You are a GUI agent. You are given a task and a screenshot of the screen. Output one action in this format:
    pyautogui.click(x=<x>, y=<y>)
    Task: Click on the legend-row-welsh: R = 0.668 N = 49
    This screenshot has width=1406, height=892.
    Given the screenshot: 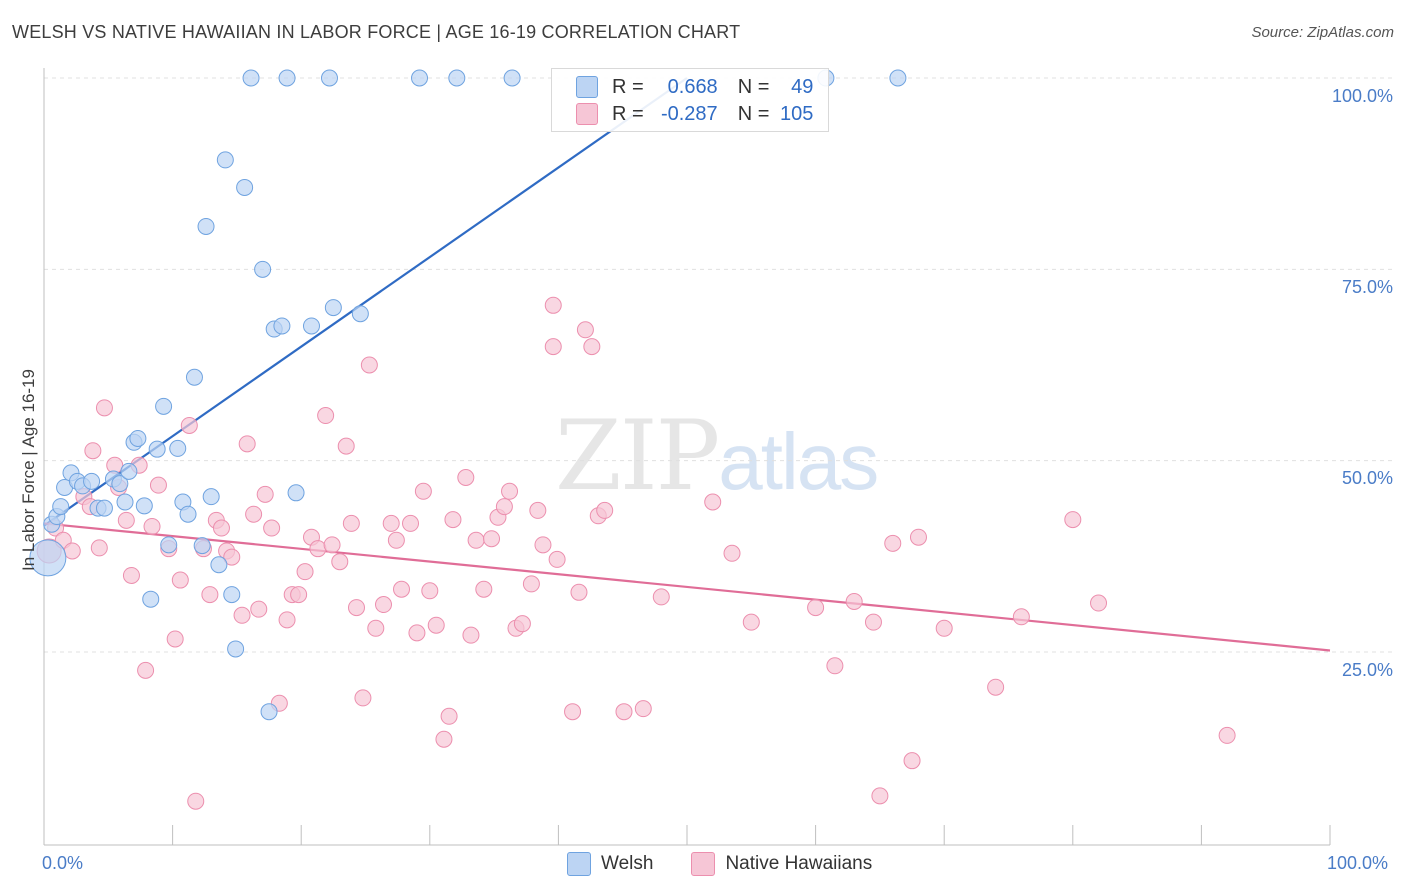 What is the action you would take?
    pyautogui.click(x=694, y=87)
    